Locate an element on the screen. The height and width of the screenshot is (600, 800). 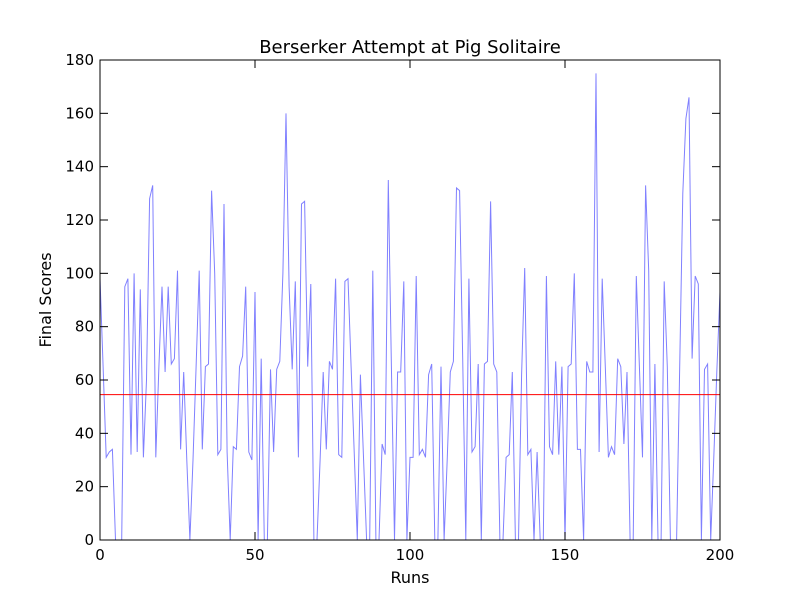
y-tick-label: 120 is located at coordinates (79, 220).